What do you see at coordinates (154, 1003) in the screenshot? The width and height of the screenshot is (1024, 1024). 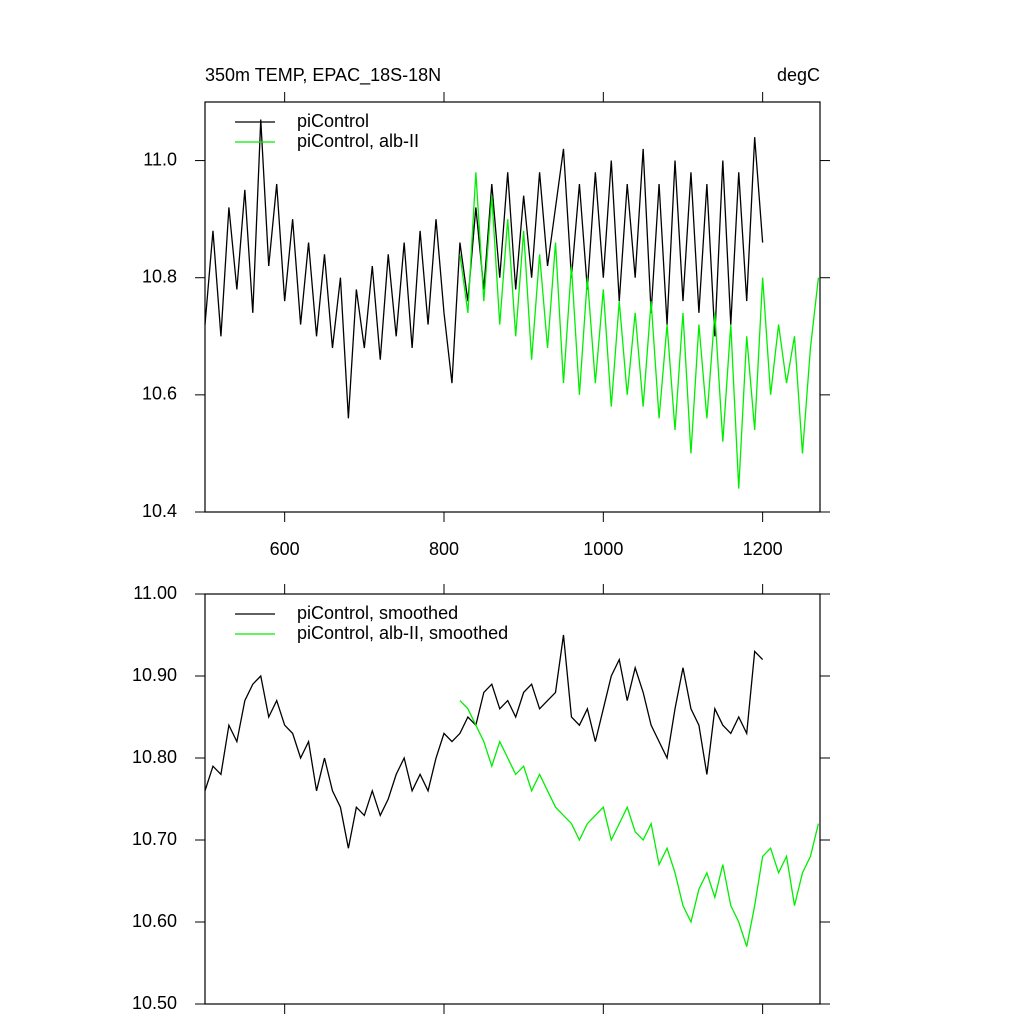 I see `y-tick-label: 10.50` at bounding box center [154, 1003].